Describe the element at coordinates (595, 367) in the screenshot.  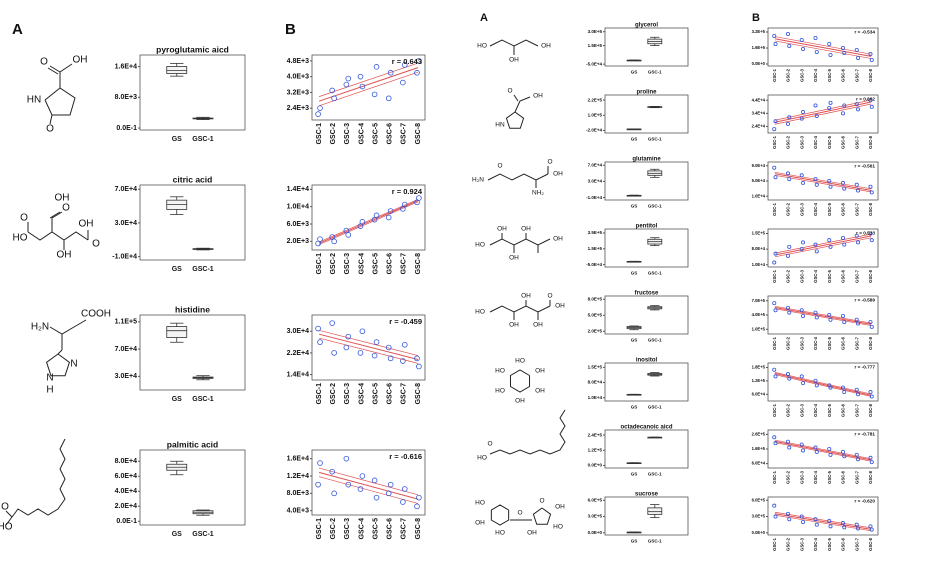
I see `y-tick-label: 1.5E+5` at that location.